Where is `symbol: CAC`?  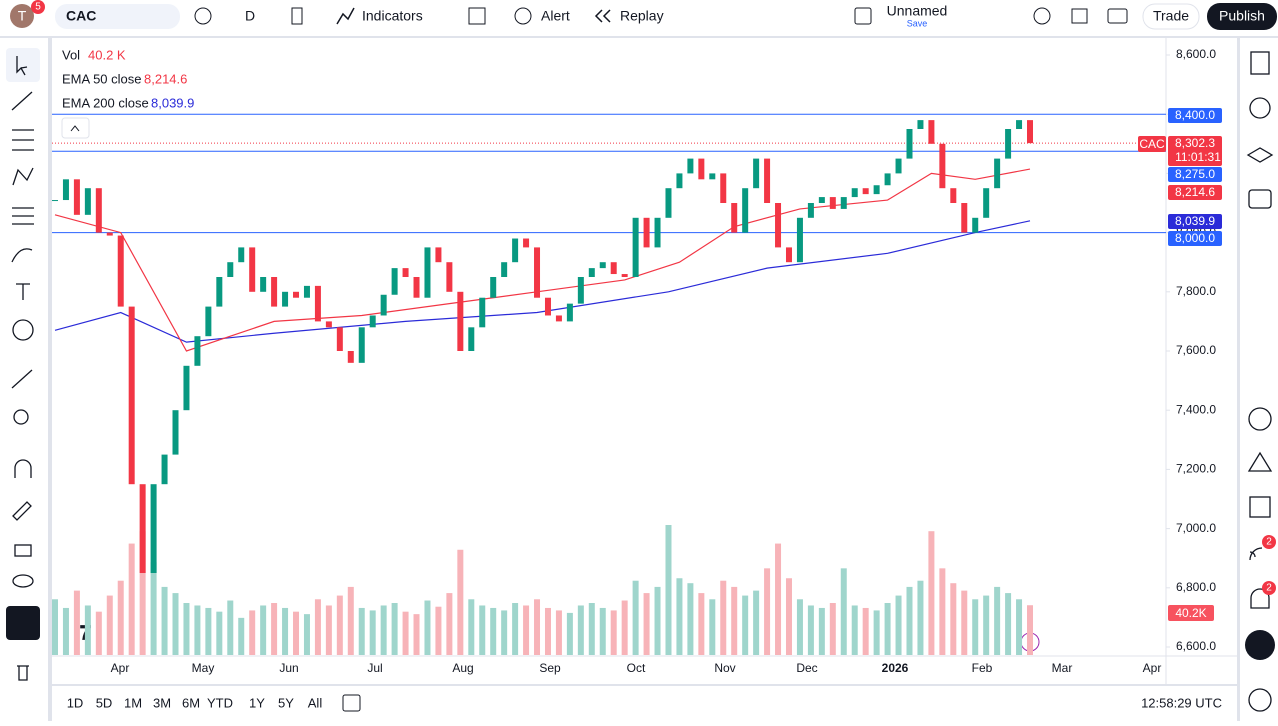 symbol: CAC is located at coordinates (81, 16).